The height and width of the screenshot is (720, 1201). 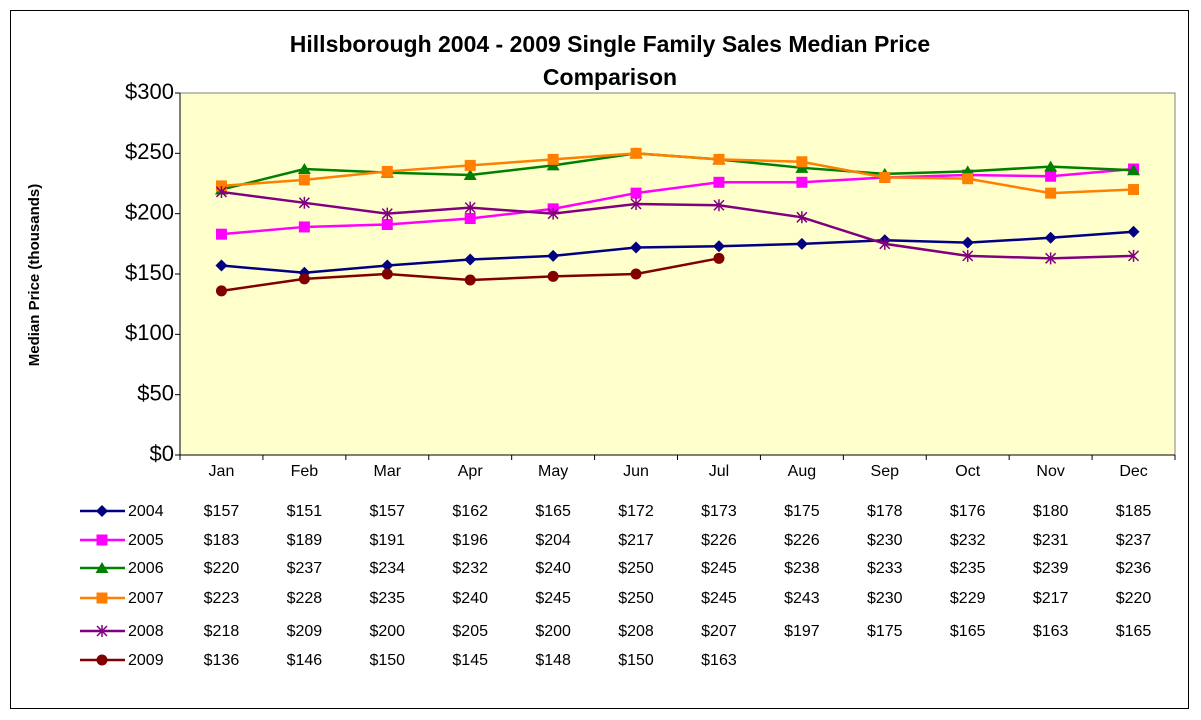 I want to click on y-tick-label: $300, so click(x=149, y=91).